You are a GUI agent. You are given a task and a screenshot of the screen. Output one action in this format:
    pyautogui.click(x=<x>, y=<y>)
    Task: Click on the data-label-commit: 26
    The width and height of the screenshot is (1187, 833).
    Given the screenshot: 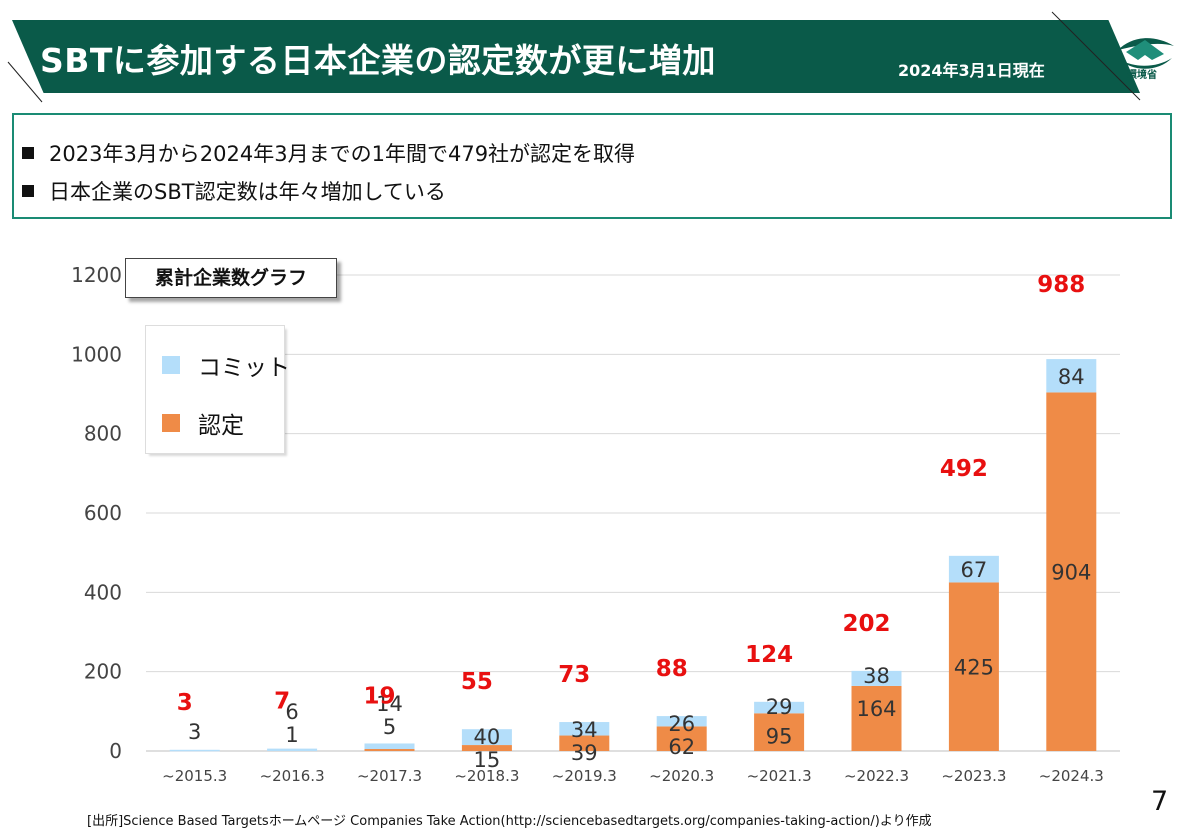 What is the action you would take?
    pyautogui.click(x=681, y=724)
    